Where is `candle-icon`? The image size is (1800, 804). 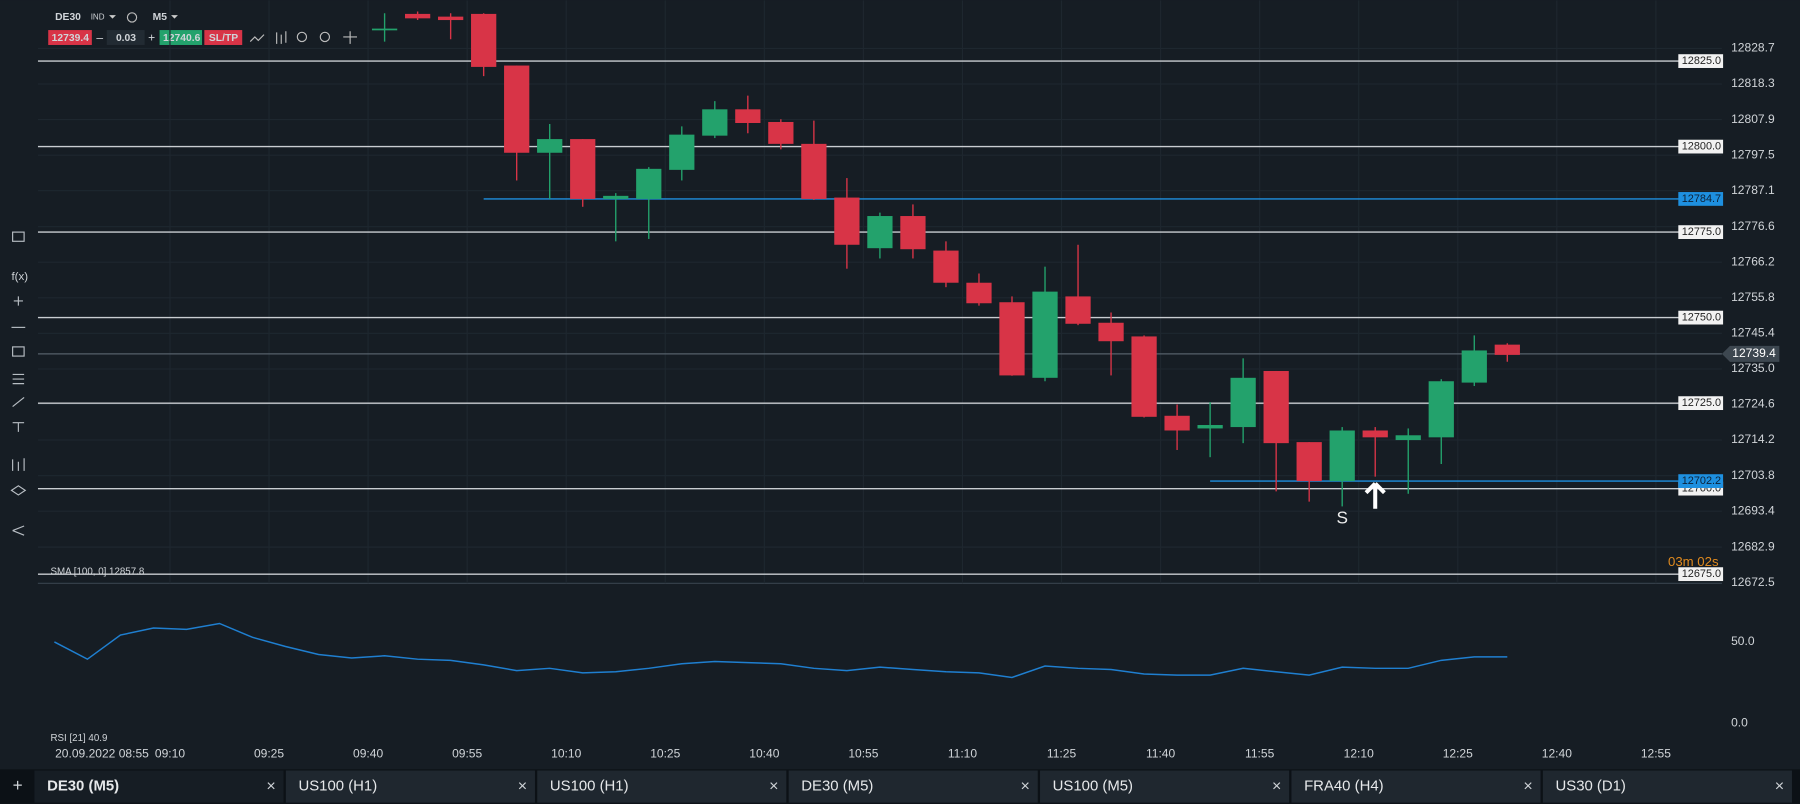
candle-icon is located at coordinates (281, 37).